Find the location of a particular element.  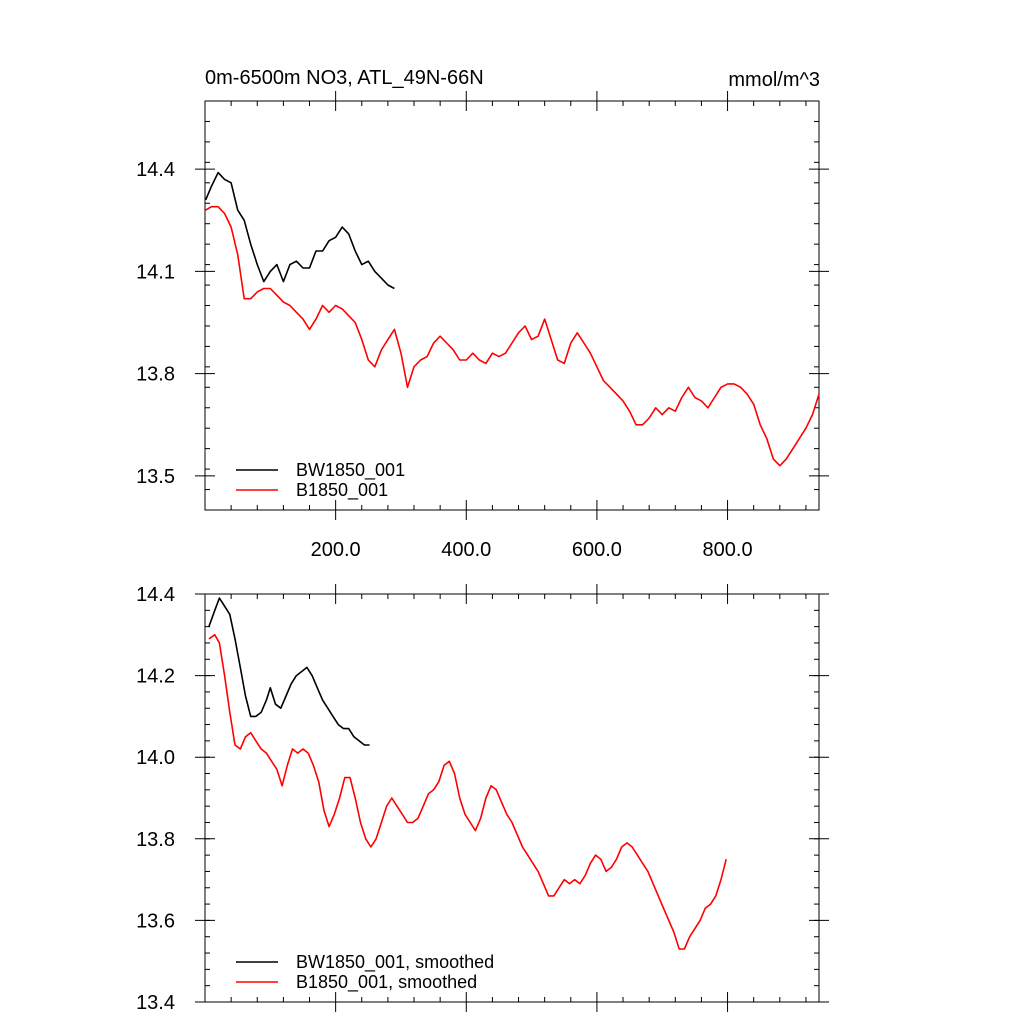

y-tick-label: 14.0 is located at coordinates (155, 758).